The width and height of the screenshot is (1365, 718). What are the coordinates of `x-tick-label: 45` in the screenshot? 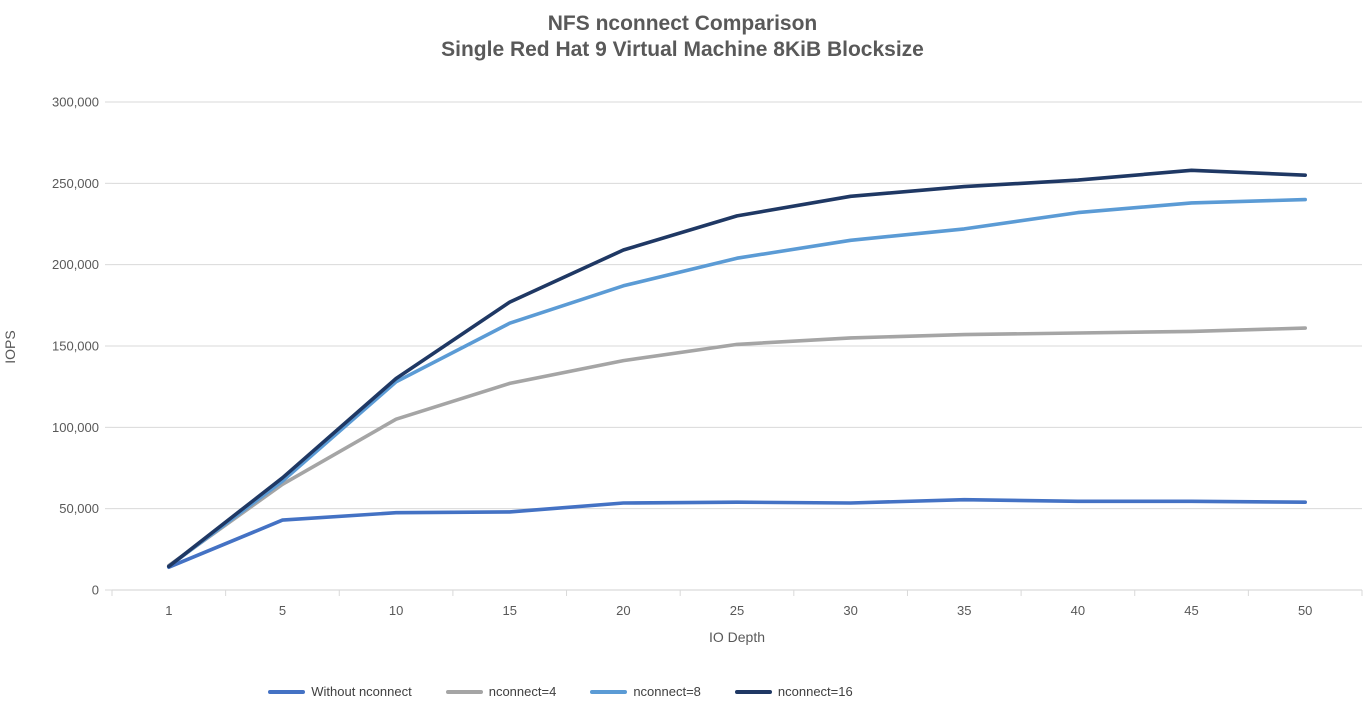 It's located at (1191, 610).